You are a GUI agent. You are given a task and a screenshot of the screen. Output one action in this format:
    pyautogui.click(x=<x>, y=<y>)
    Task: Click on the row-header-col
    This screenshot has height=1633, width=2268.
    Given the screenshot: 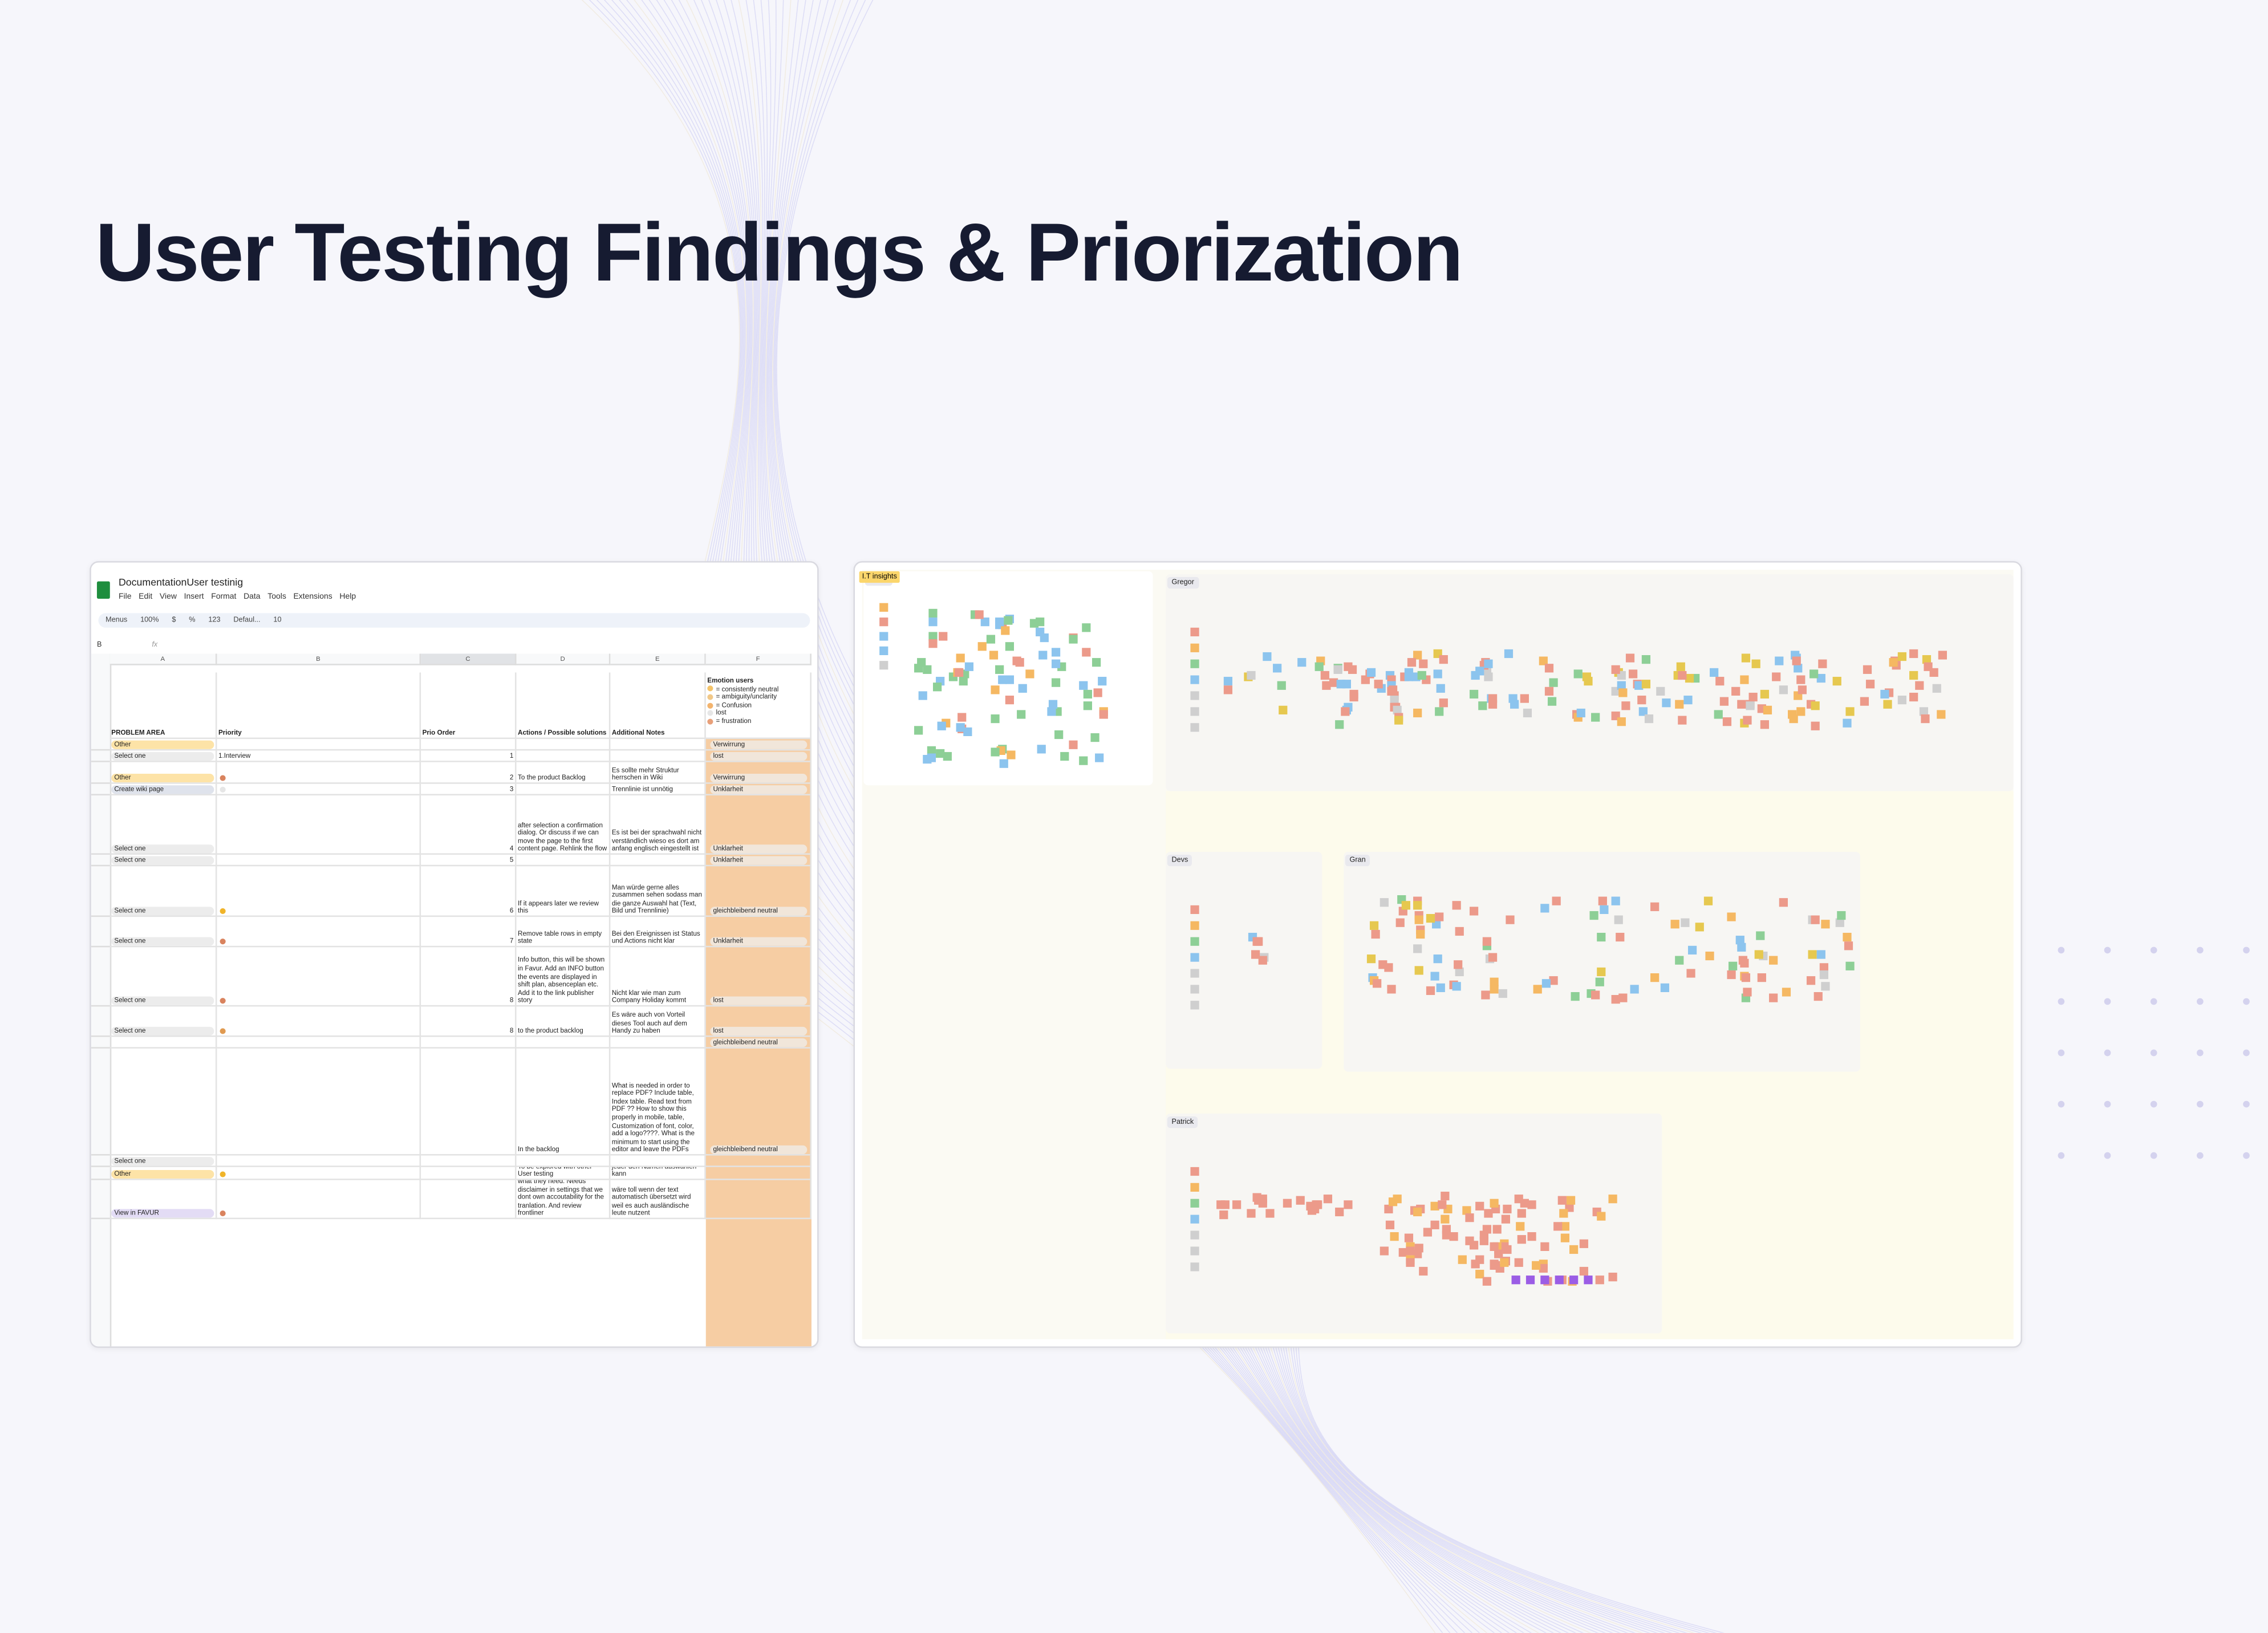 What is the action you would take?
    pyautogui.click(x=101, y=1000)
    